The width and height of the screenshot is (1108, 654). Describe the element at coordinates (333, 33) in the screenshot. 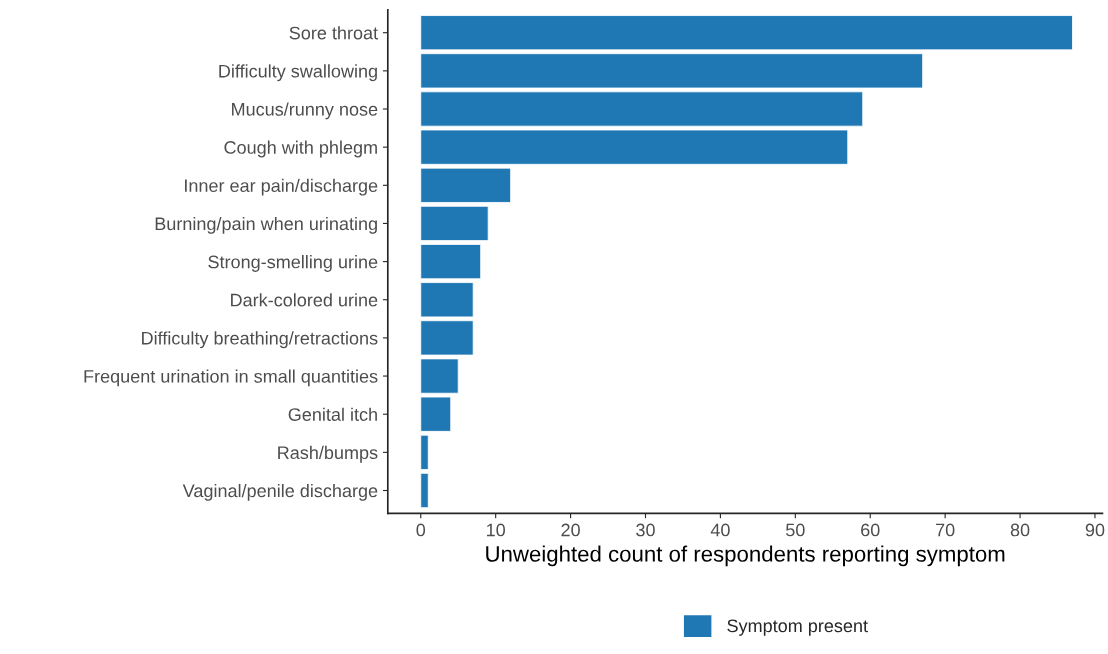

I see `y-tick-label: Sore throat` at that location.